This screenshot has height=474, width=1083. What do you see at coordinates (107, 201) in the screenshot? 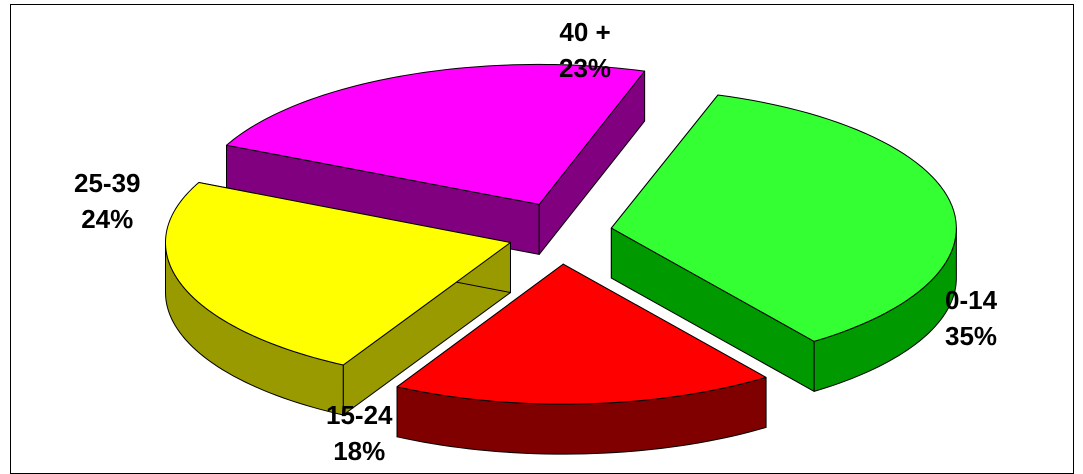
I see `slice-label-25-39: 25-39 24%` at bounding box center [107, 201].